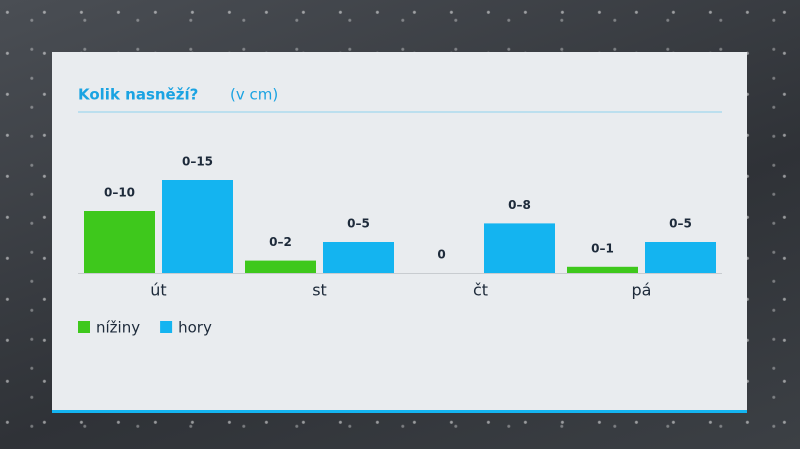 The image size is (800, 449). What do you see at coordinates (119, 193) in the screenshot?
I see `value-label: 0–10` at bounding box center [119, 193].